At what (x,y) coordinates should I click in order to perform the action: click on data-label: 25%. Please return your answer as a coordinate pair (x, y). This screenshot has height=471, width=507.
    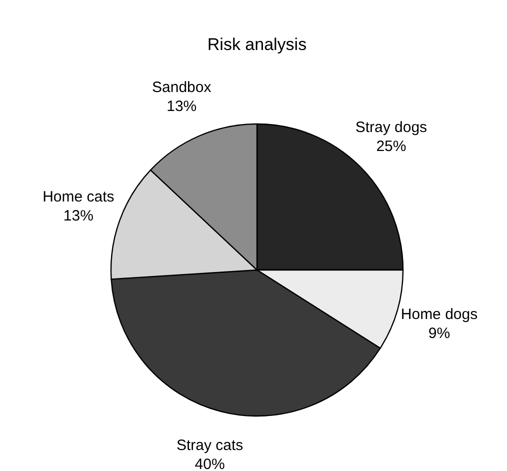
    Looking at the image, I should click on (391, 146).